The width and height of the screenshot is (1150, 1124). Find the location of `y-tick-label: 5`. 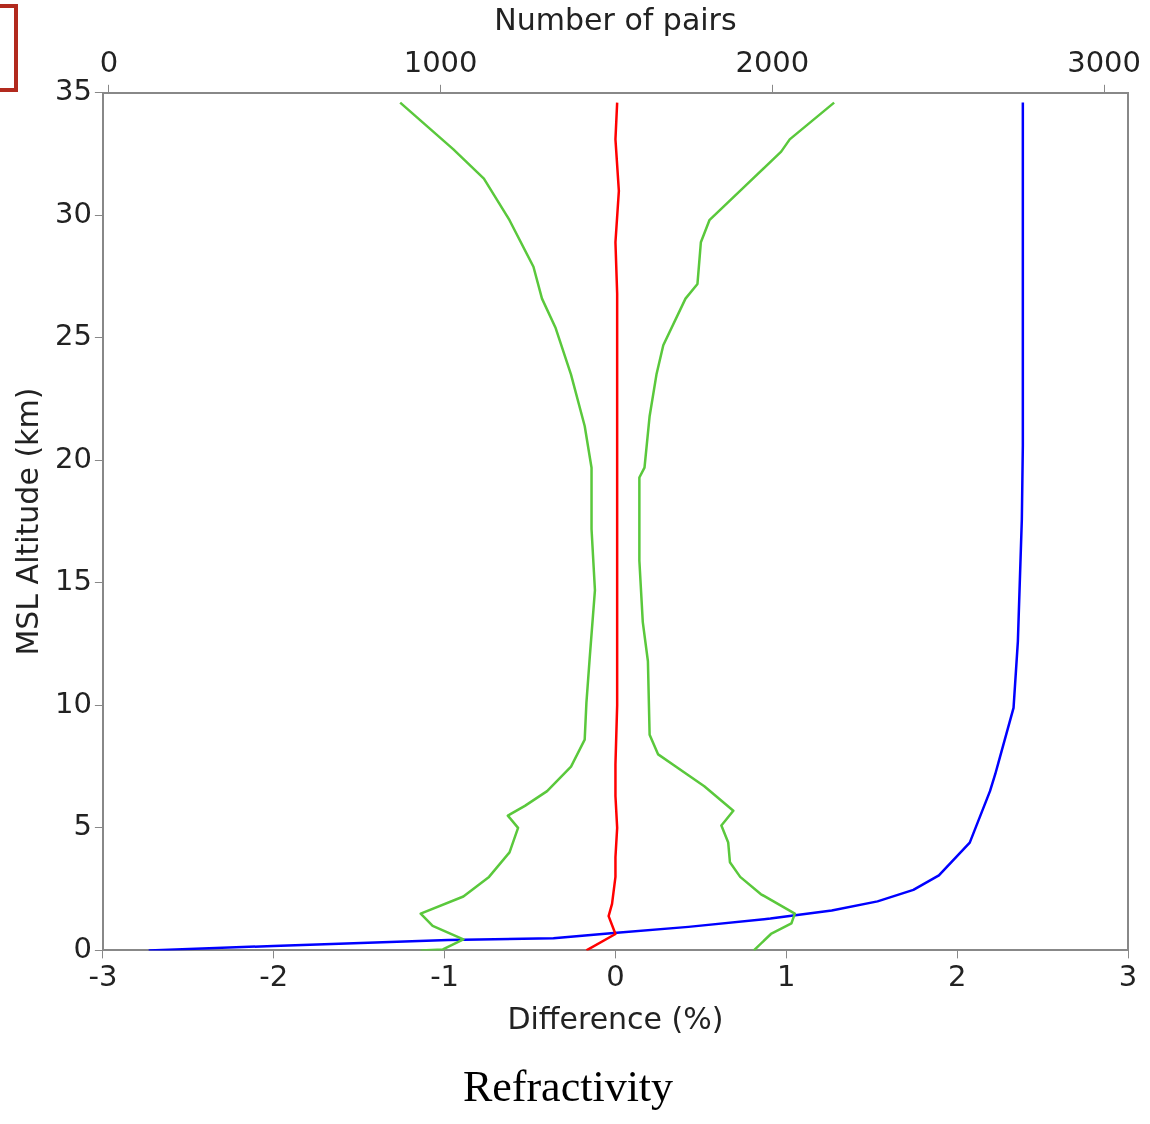

y-tick-label: 5 is located at coordinates (82, 825).